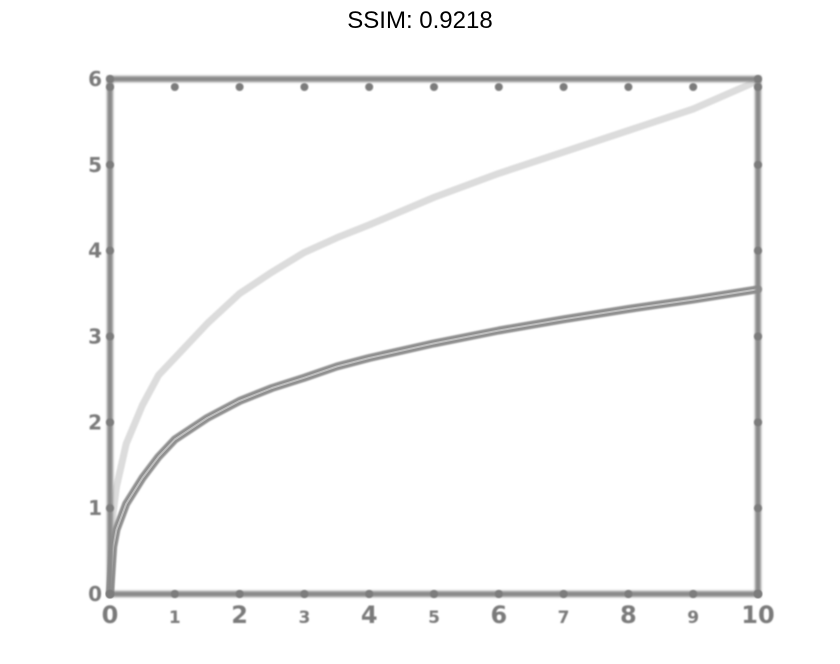 Image resolution: width=840 pixels, height=664 pixels. What do you see at coordinates (239, 615) in the screenshot?
I see `x-tick-label-2: 2` at bounding box center [239, 615].